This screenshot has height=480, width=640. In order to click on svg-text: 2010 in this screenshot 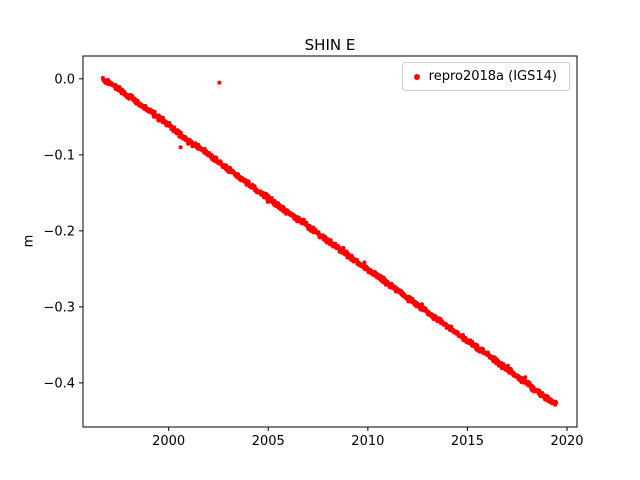, I will do `click(367, 441)`.